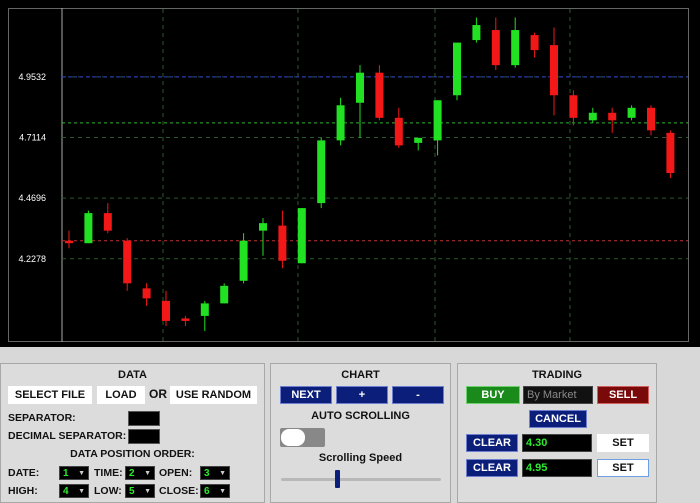  I want to click on date-label: DATE:, so click(24, 473).